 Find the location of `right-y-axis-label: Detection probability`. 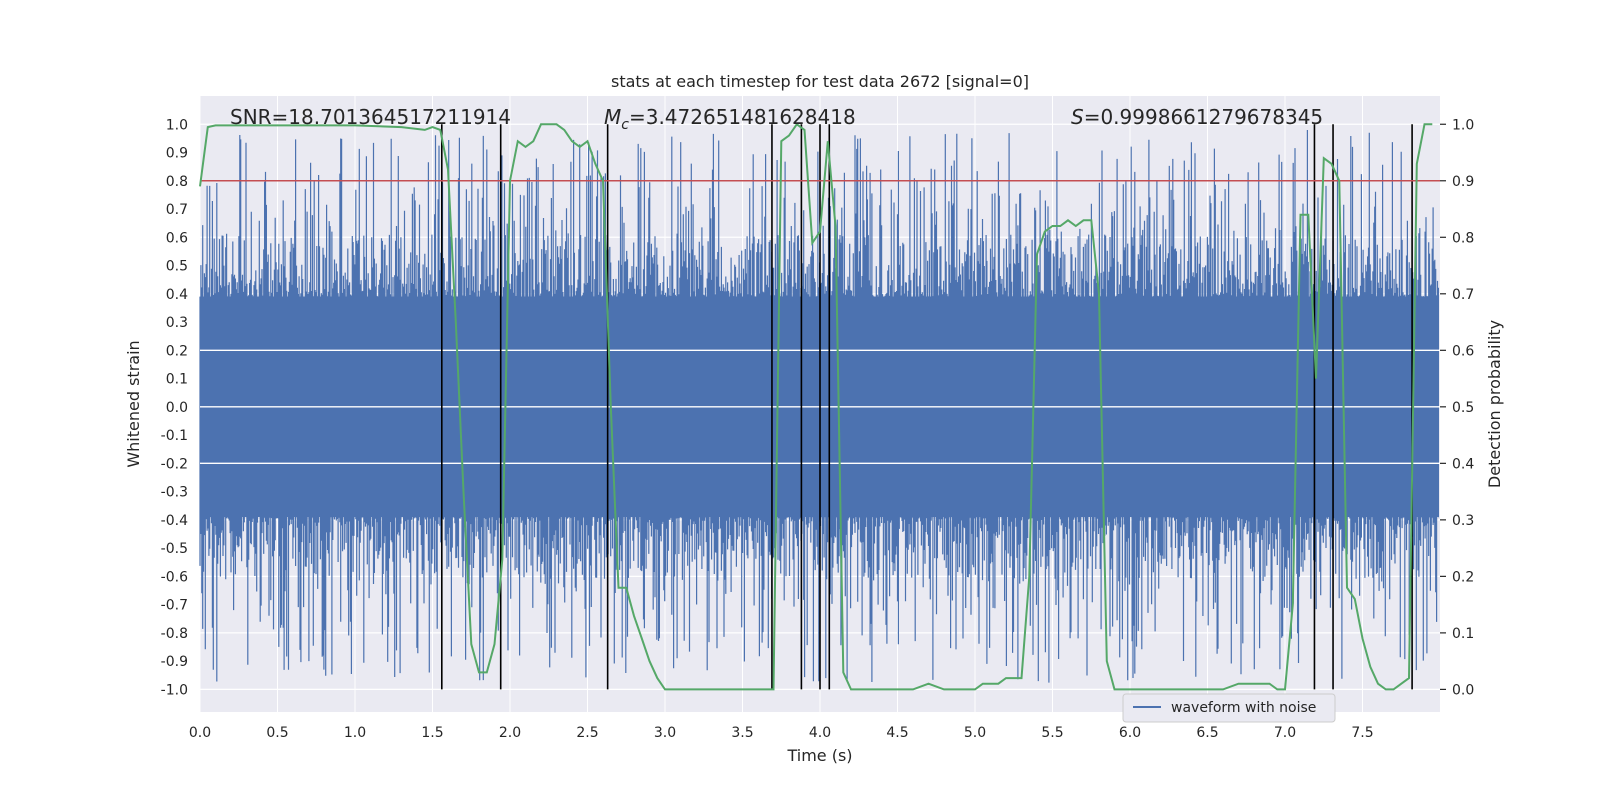

right-y-axis-label: Detection probability is located at coordinates (1494, 404).